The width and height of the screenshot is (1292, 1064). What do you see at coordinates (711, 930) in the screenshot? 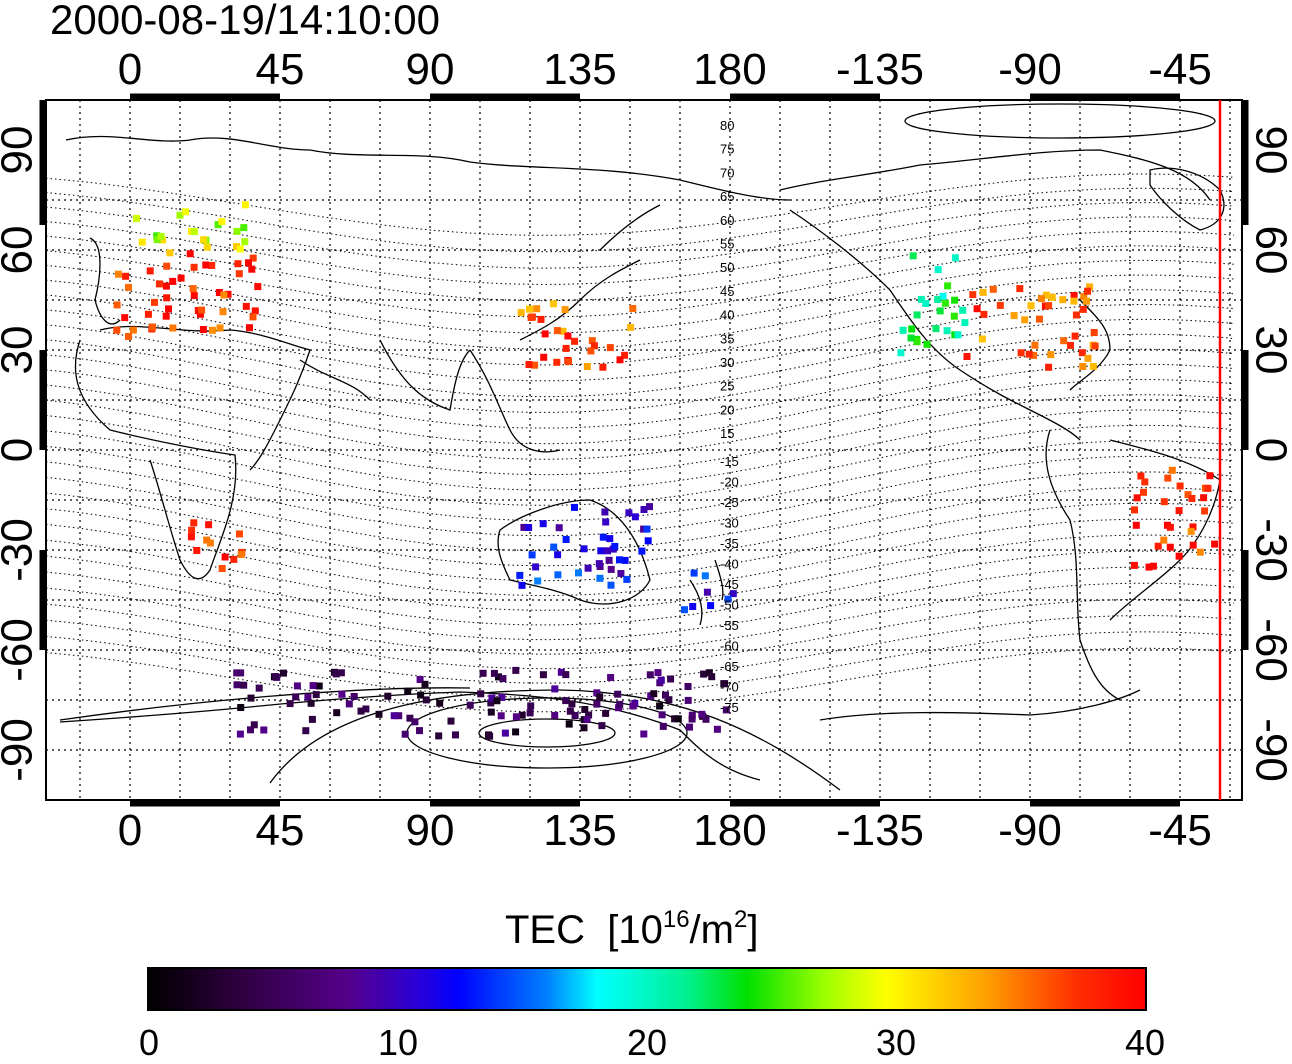
I see `colorbar-unit-mid: /m` at bounding box center [711, 930].